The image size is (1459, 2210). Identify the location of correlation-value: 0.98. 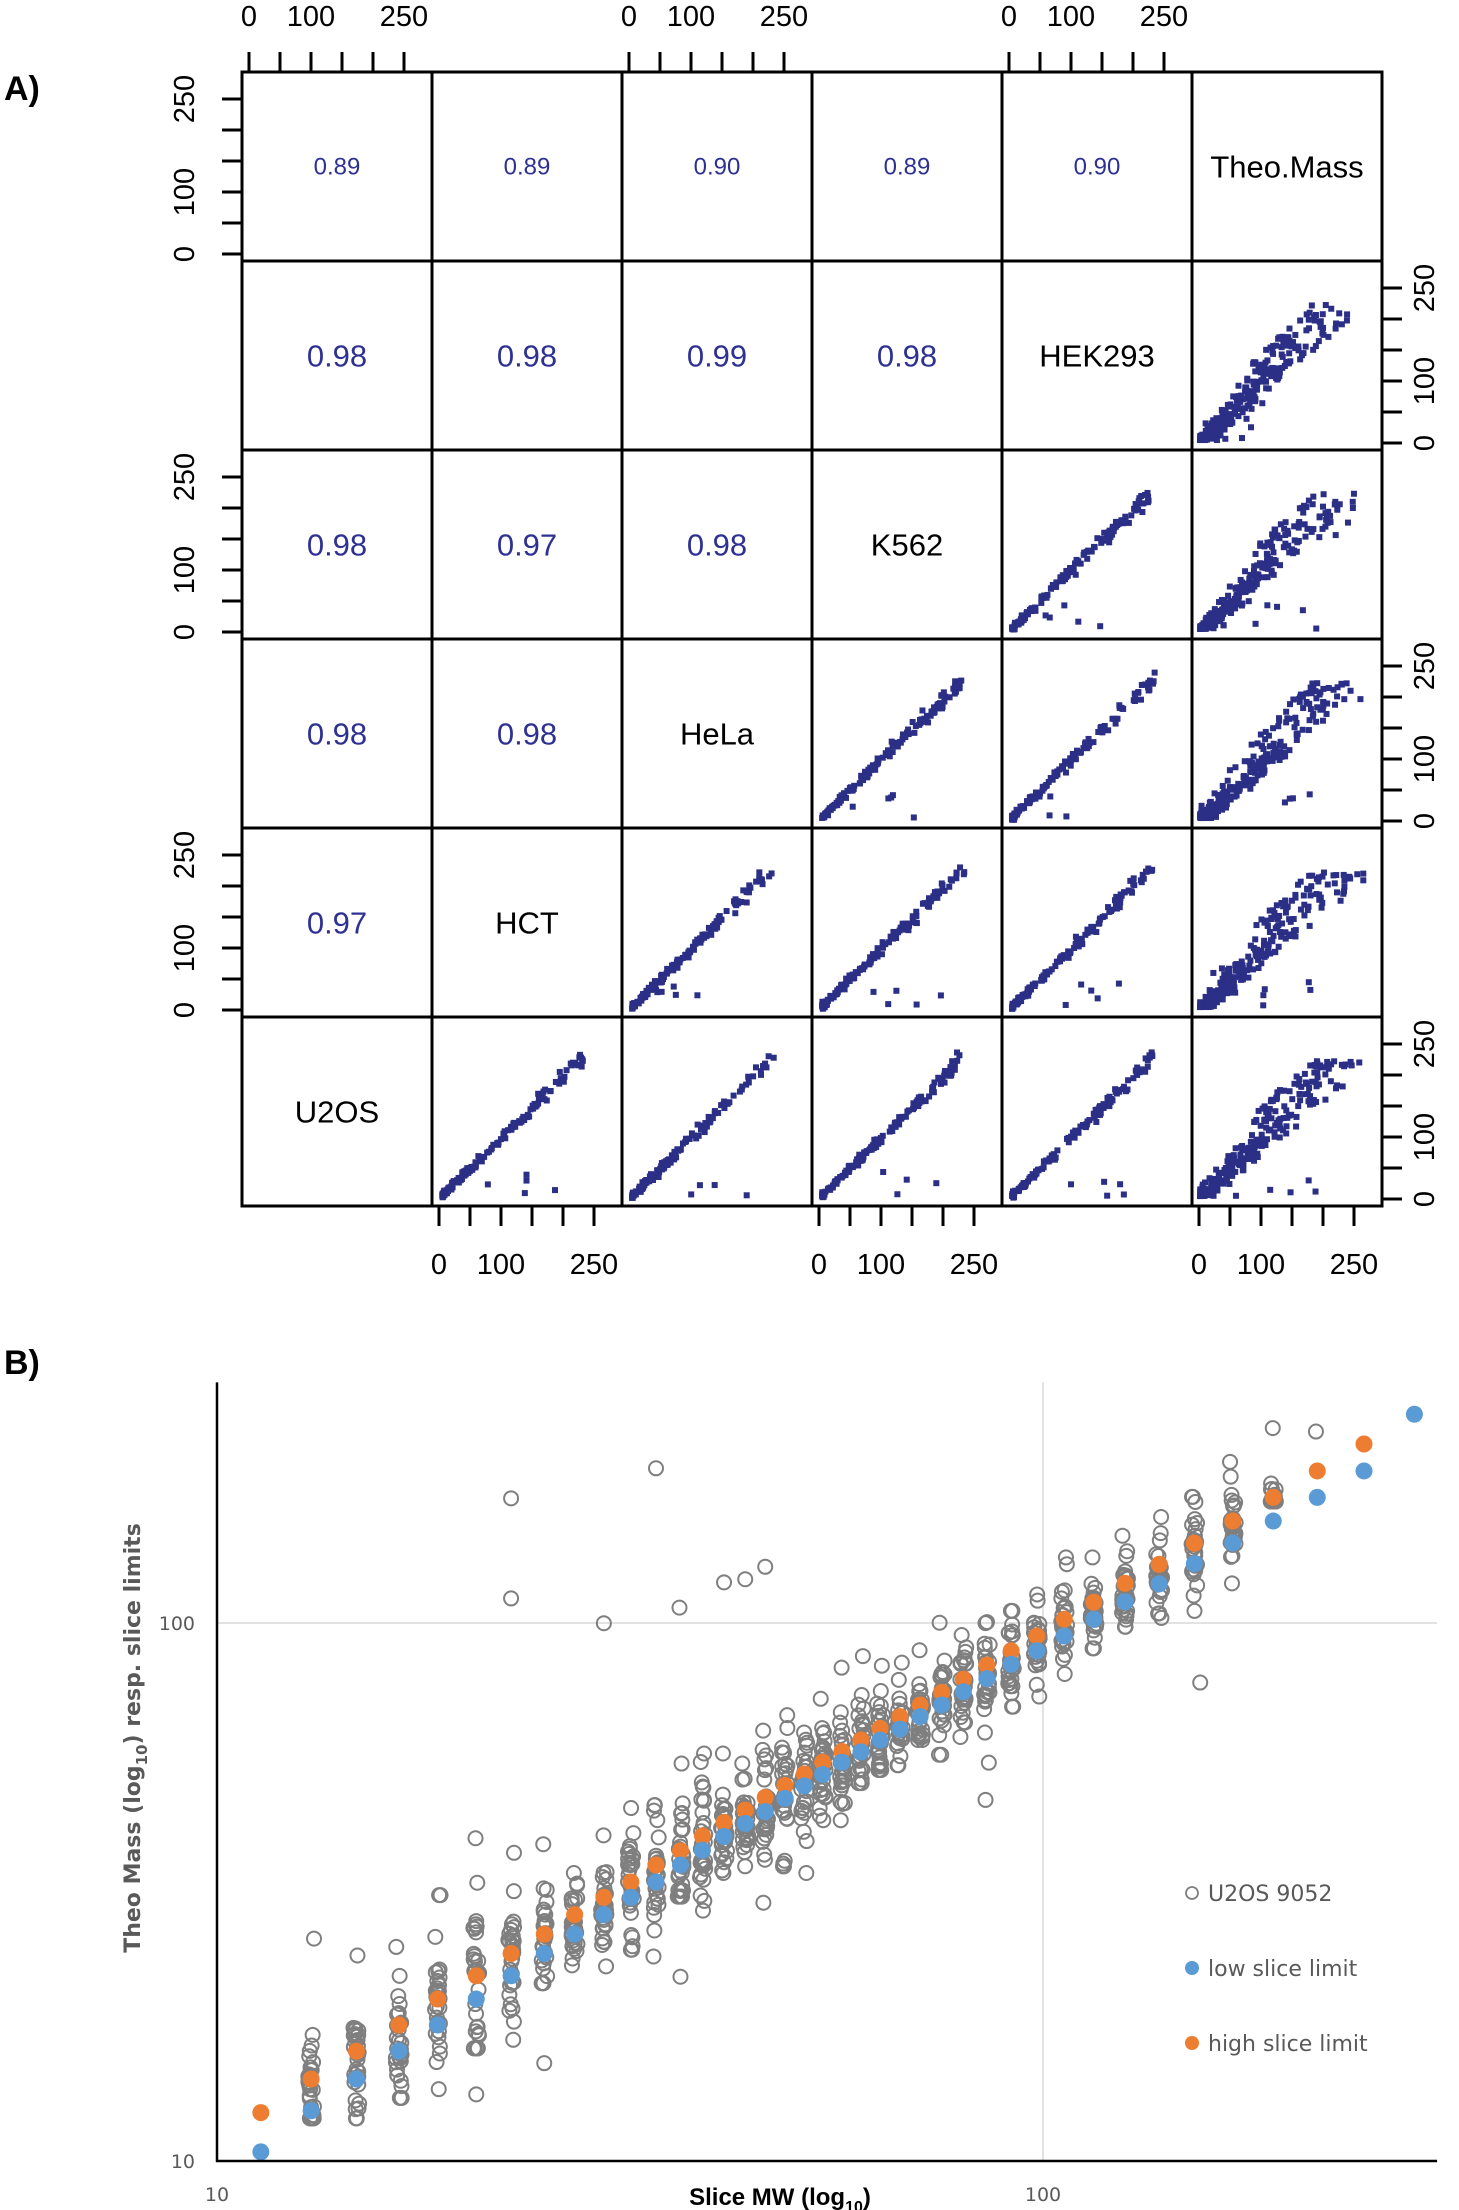
(337, 734).